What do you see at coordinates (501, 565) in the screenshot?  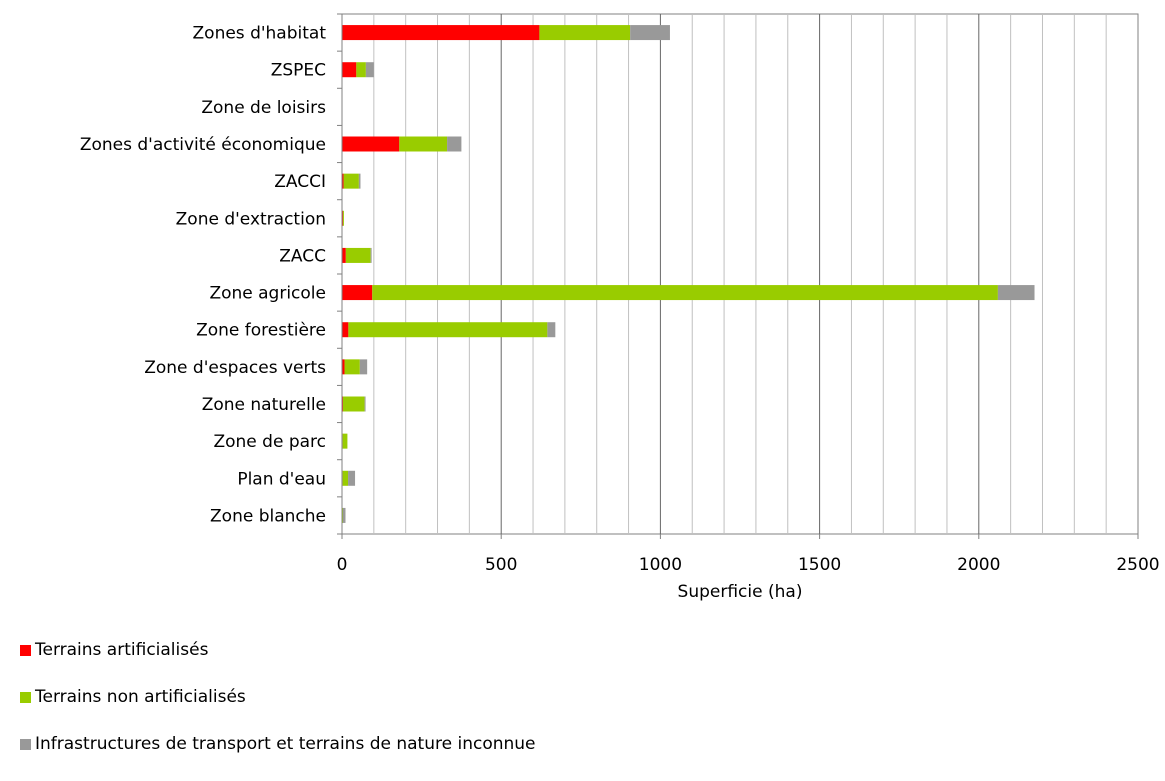 I see `x-tick-label-500: 500` at bounding box center [501, 565].